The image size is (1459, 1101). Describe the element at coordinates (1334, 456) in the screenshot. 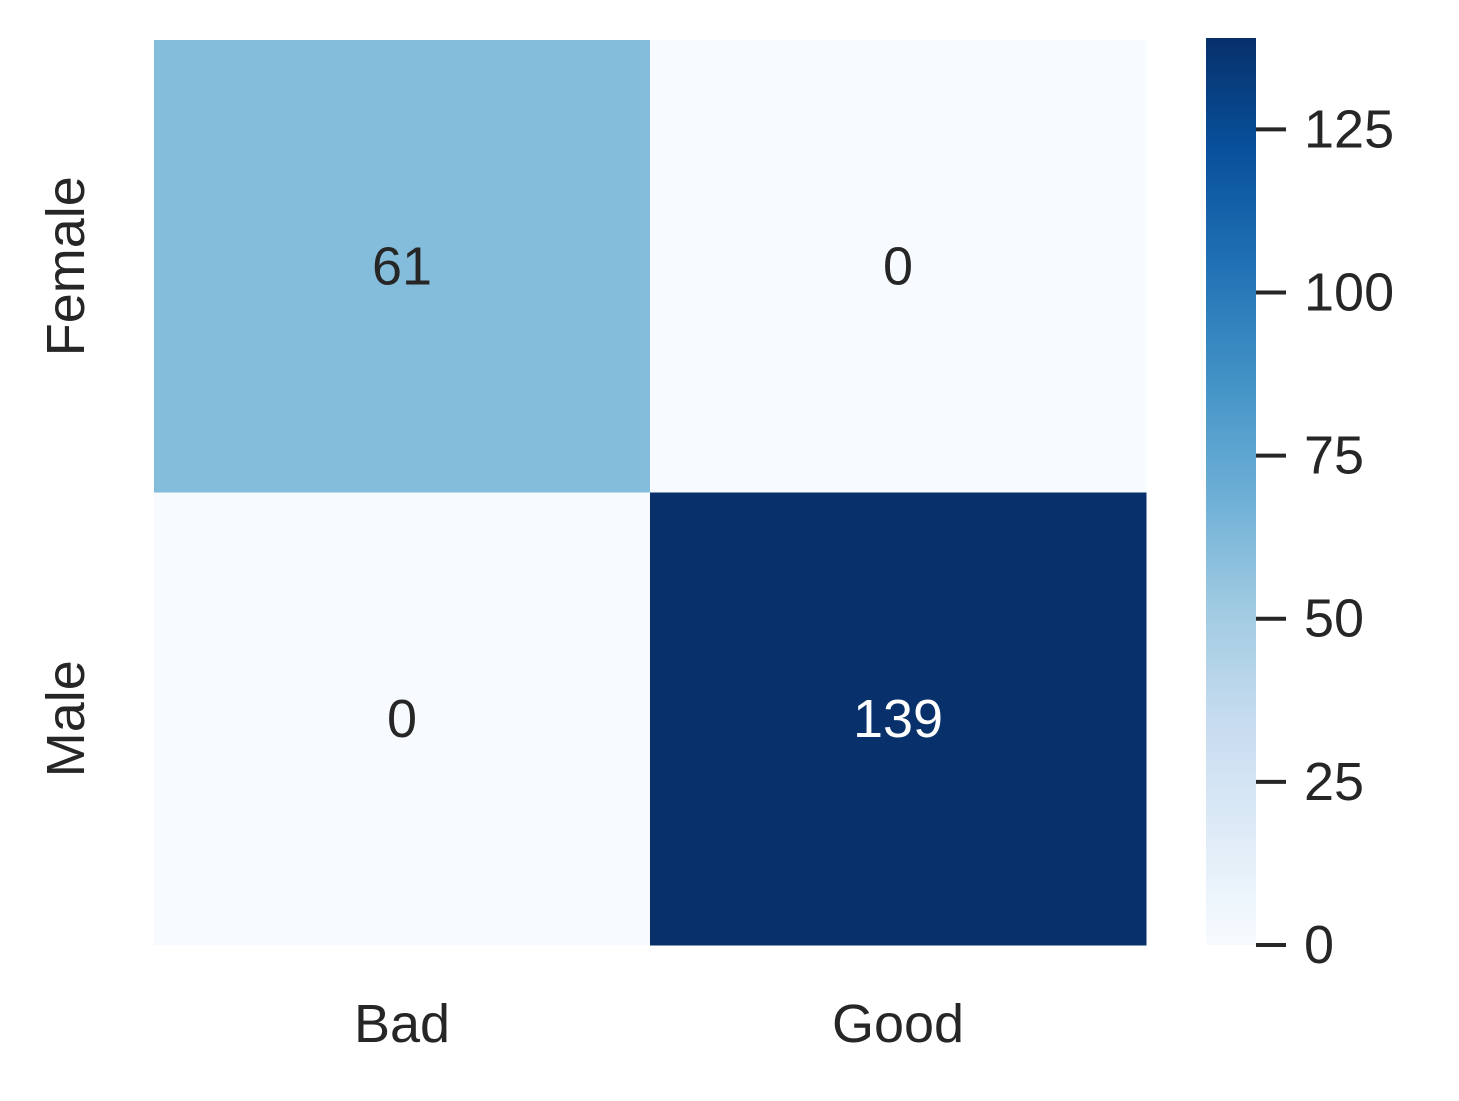

I see `colorbar-tick-label: 75` at that location.